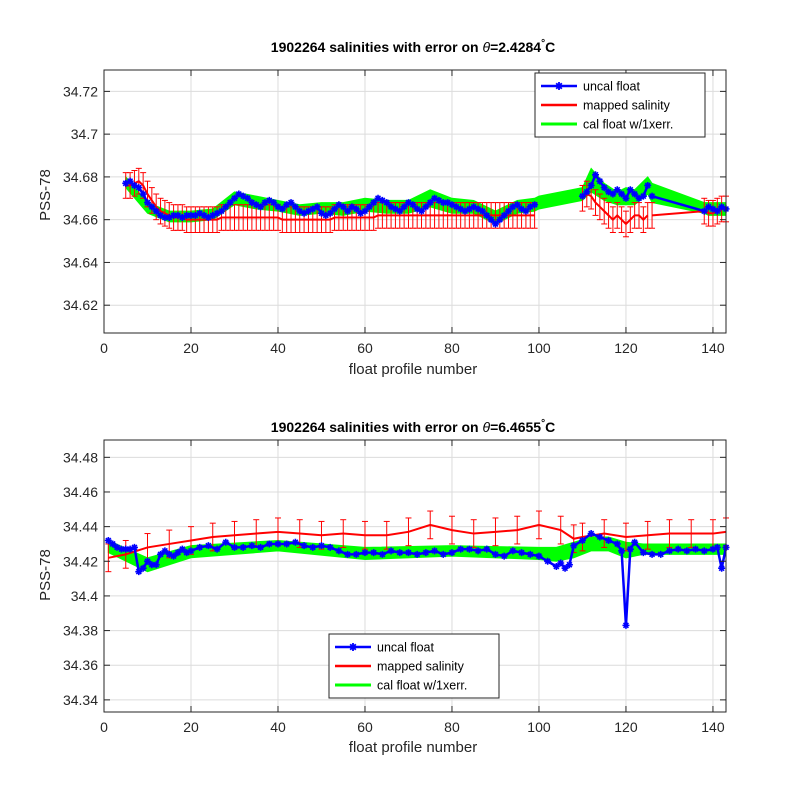 The image size is (800, 800). Describe the element at coordinates (80, 561) in the screenshot. I see `bottom-y-tick-label: 34.42` at that location.